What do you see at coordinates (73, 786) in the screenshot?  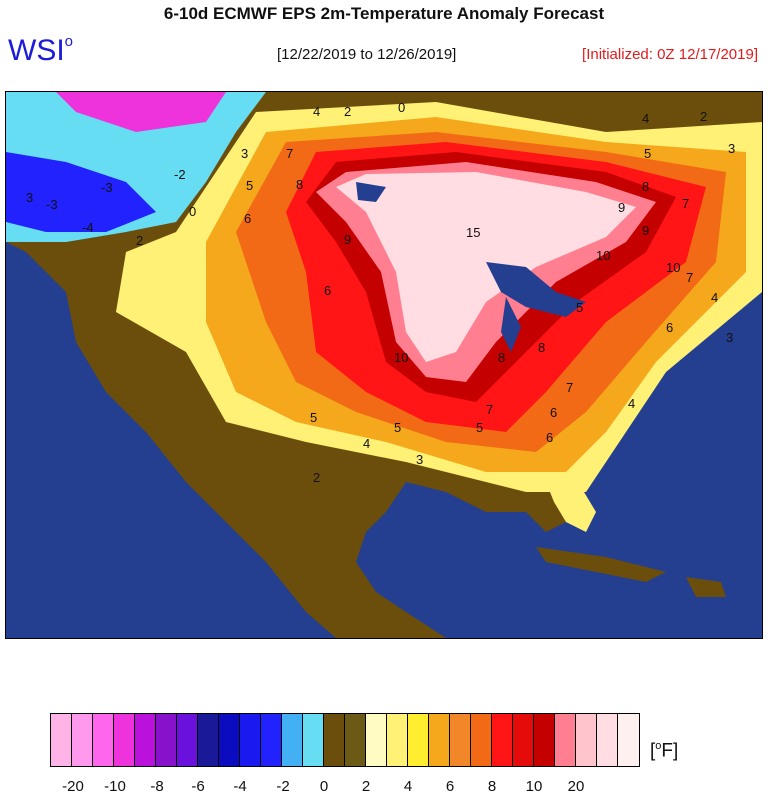 I see `colorbar-tick-label: -20` at bounding box center [73, 786].